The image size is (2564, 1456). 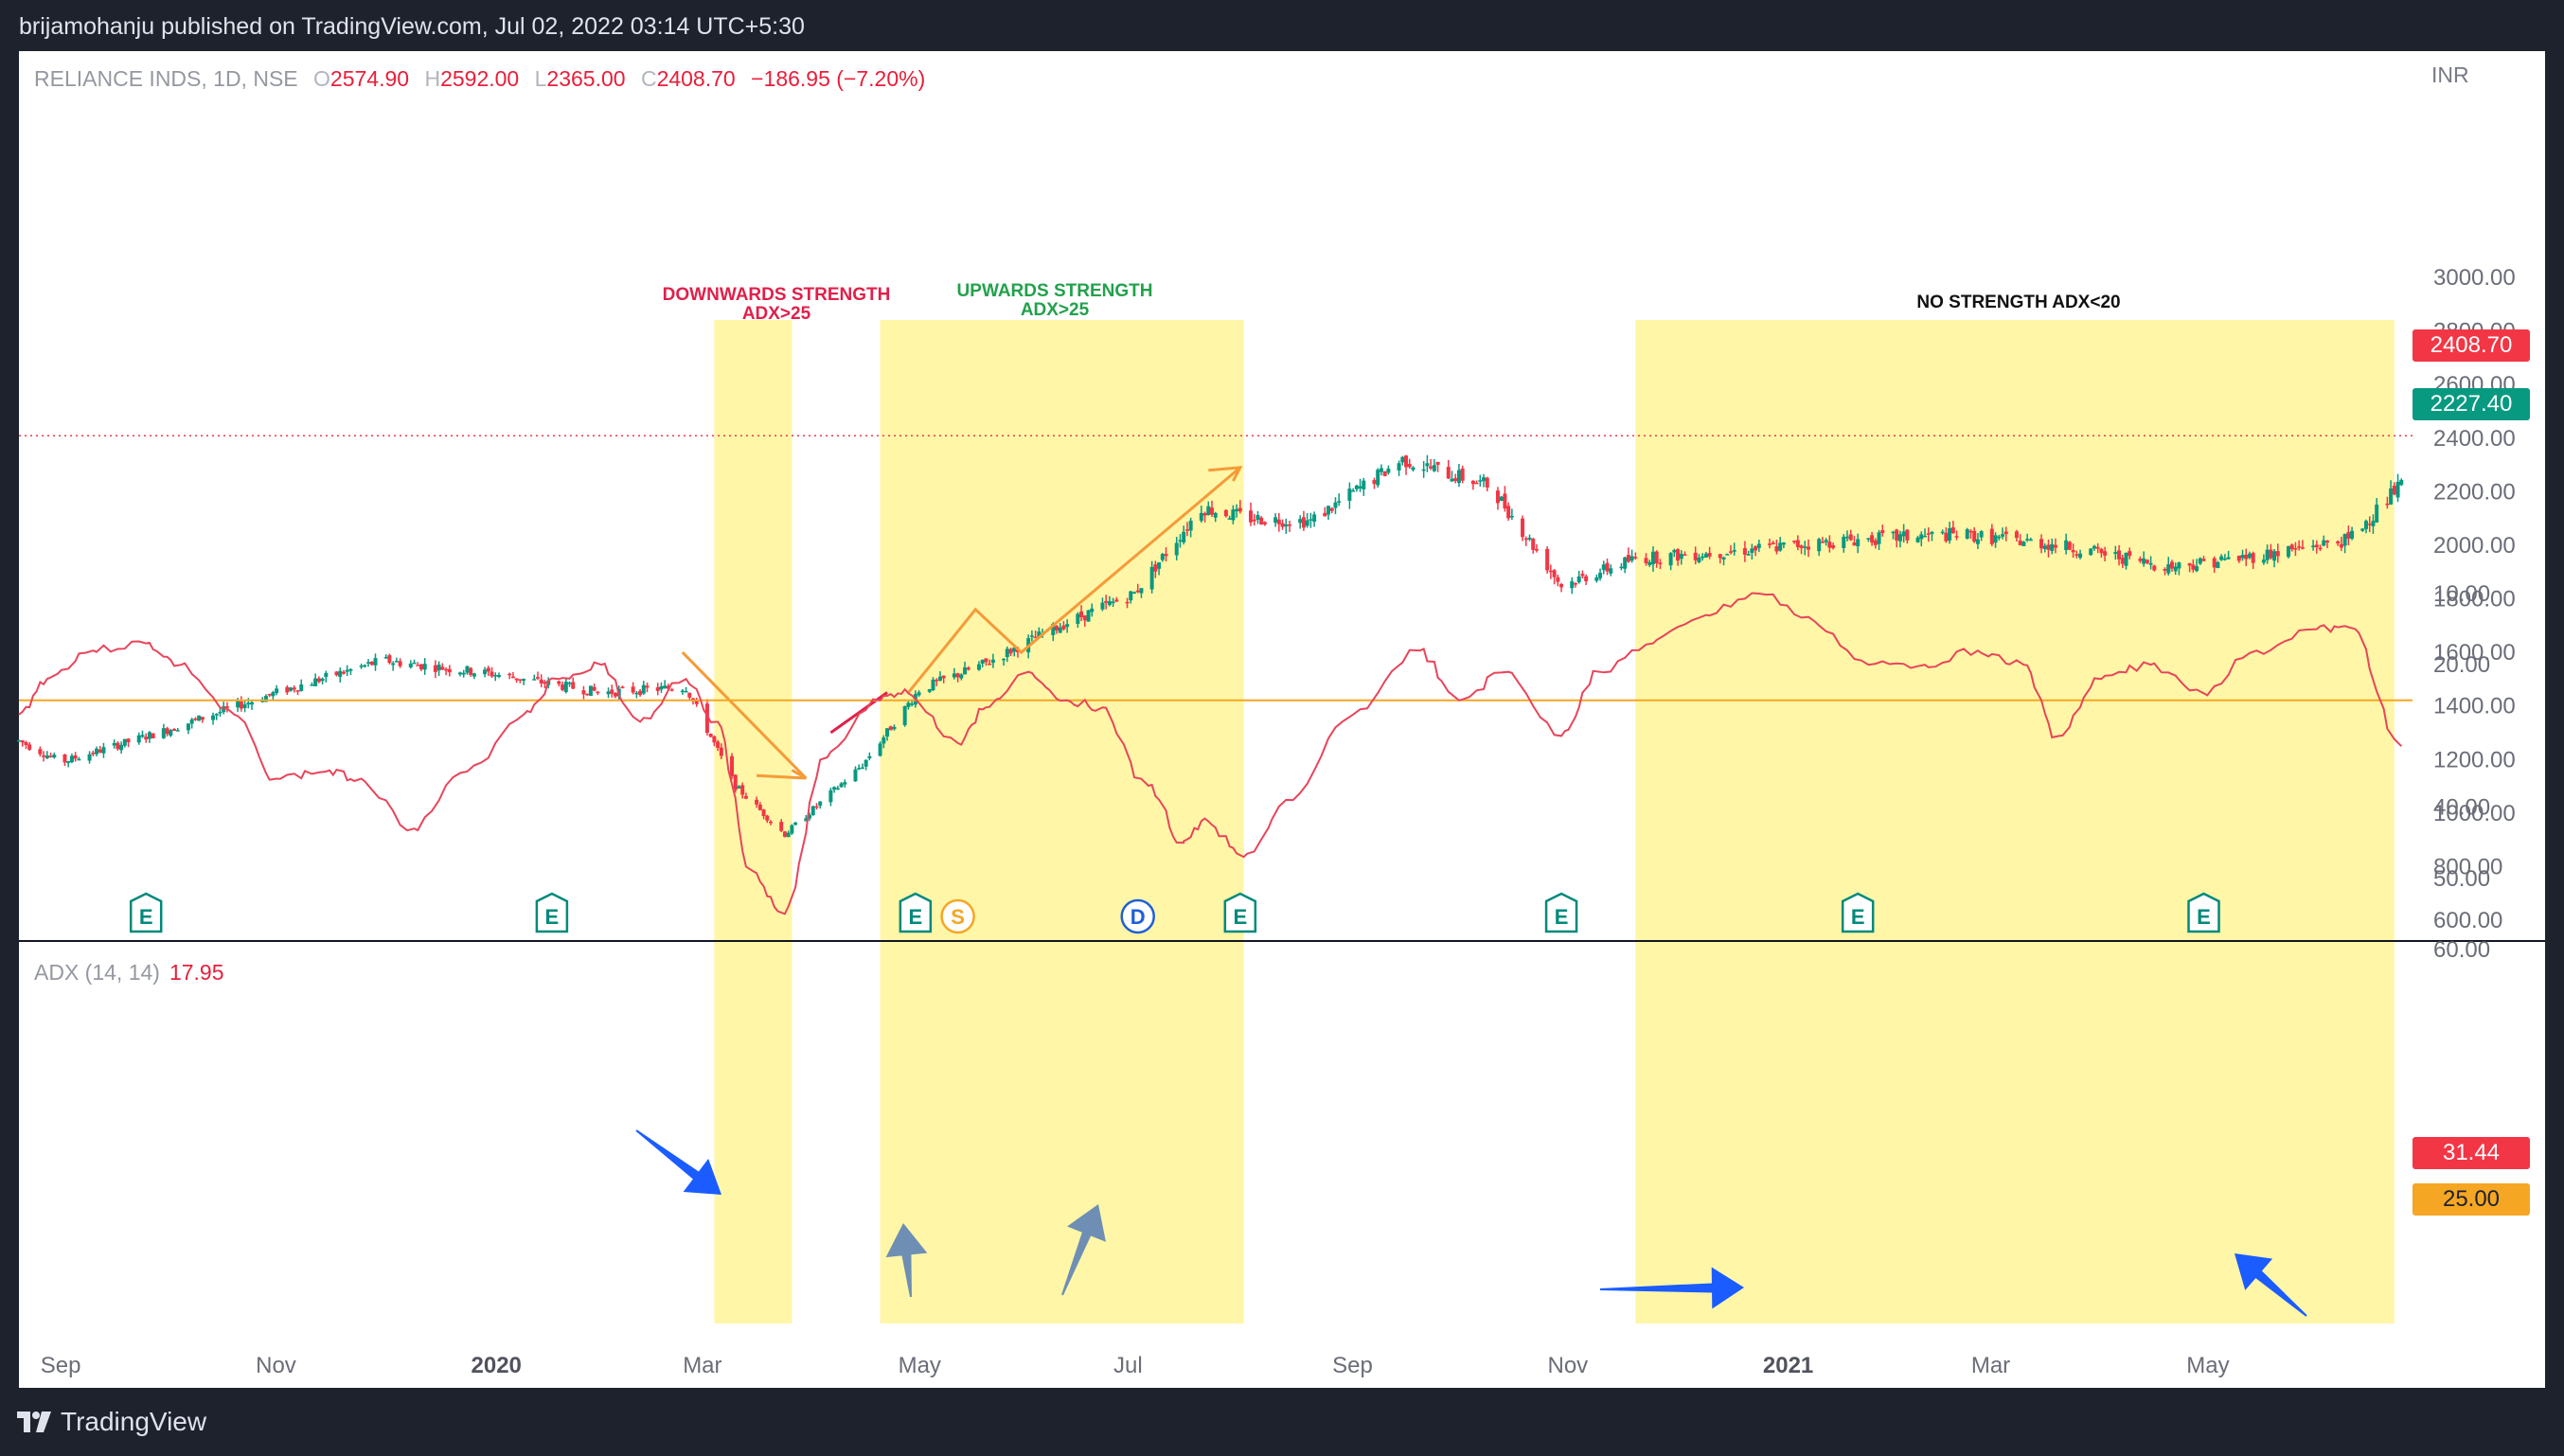 I want to click on time-tick-label: 2021, so click(x=1788, y=1365).